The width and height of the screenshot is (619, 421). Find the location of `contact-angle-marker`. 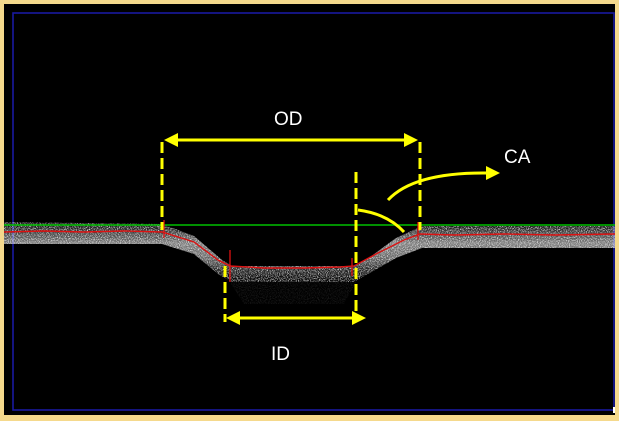

contact-angle-marker is located at coordinates (428, 200).